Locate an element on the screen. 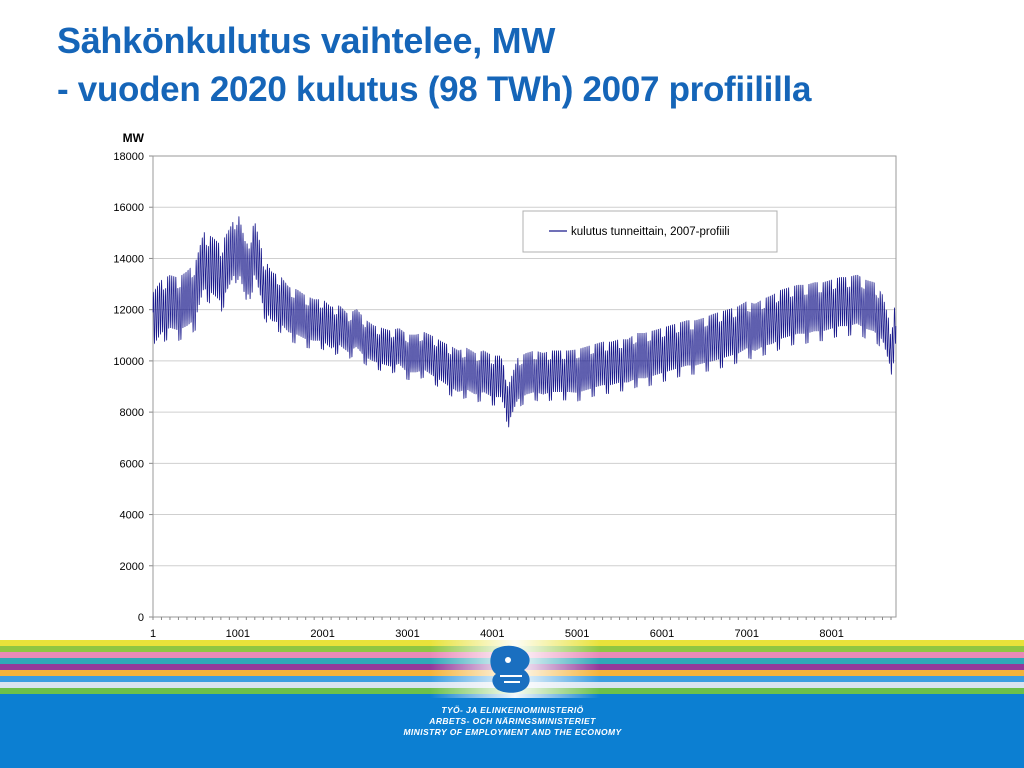  legend-label: kulutus tunneittain, 2007-profiili is located at coordinates (650, 232).